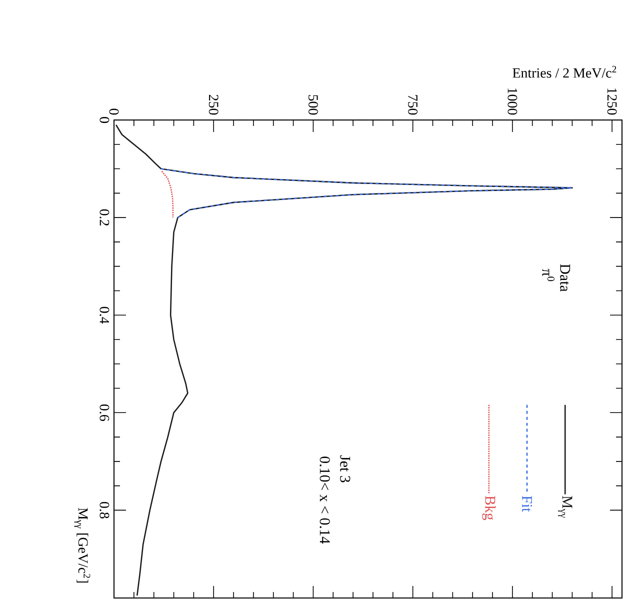 The width and height of the screenshot is (624, 609). I want to click on text: M$_{γγ}$, so click(565, 507).